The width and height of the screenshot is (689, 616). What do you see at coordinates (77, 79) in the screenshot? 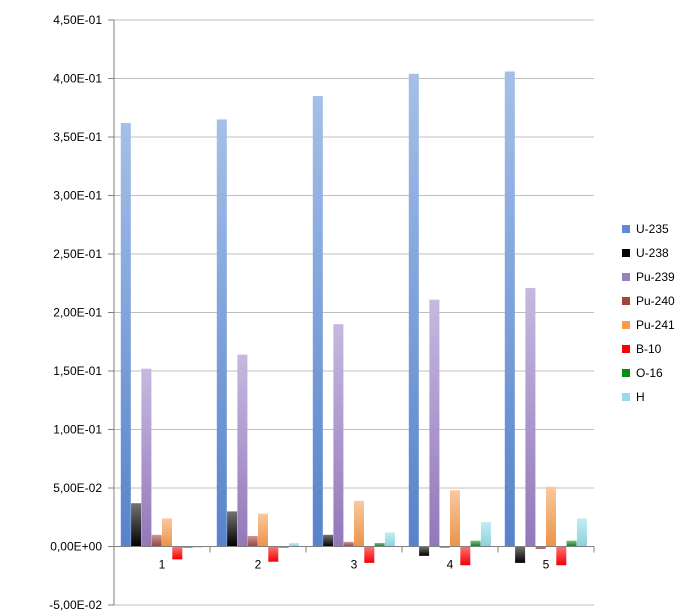
I see `y-tick-label: 4,00E-01` at bounding box center [77, 79].